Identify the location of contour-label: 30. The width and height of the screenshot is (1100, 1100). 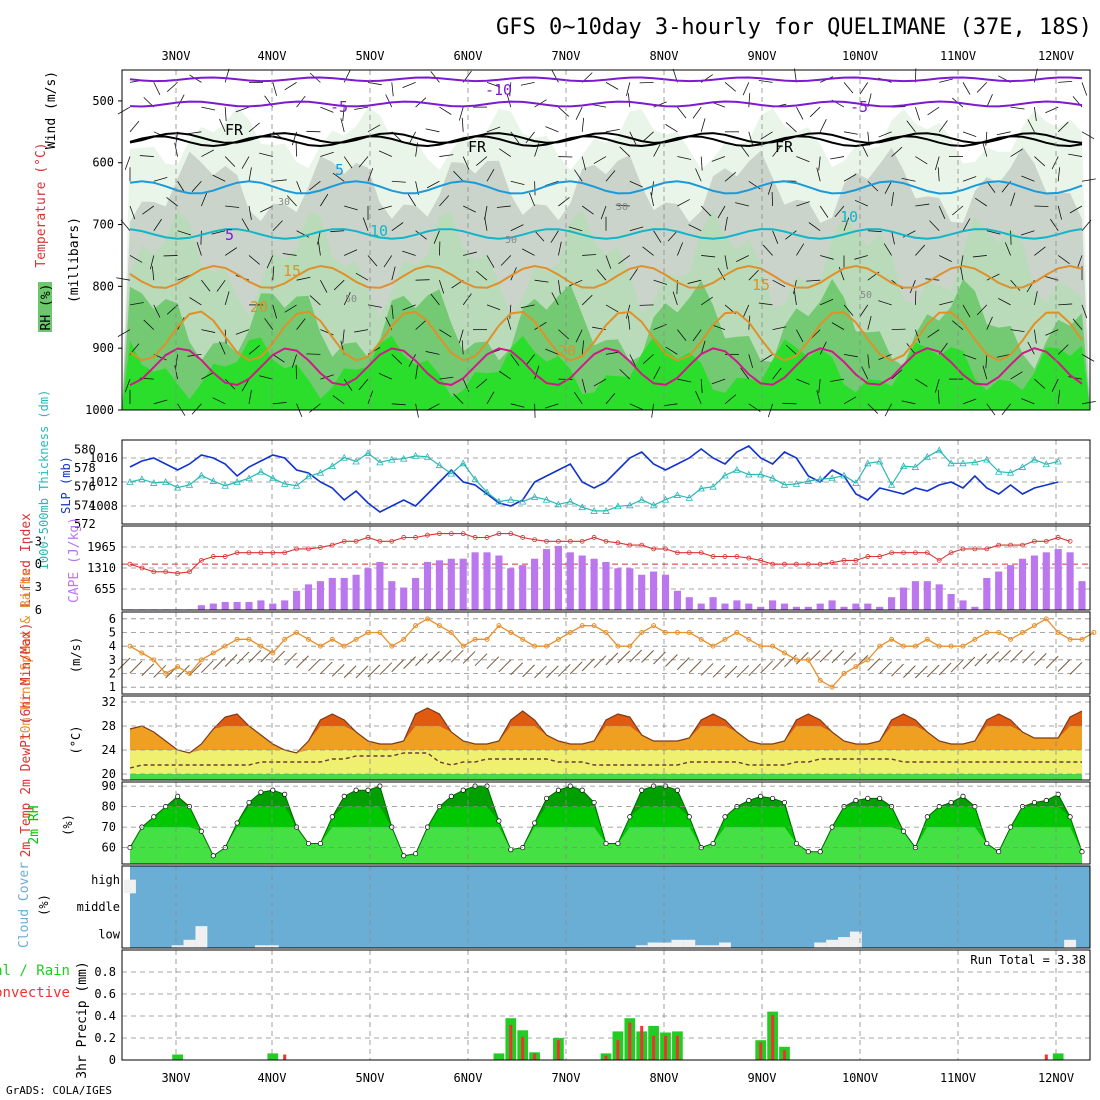
(622, 207).